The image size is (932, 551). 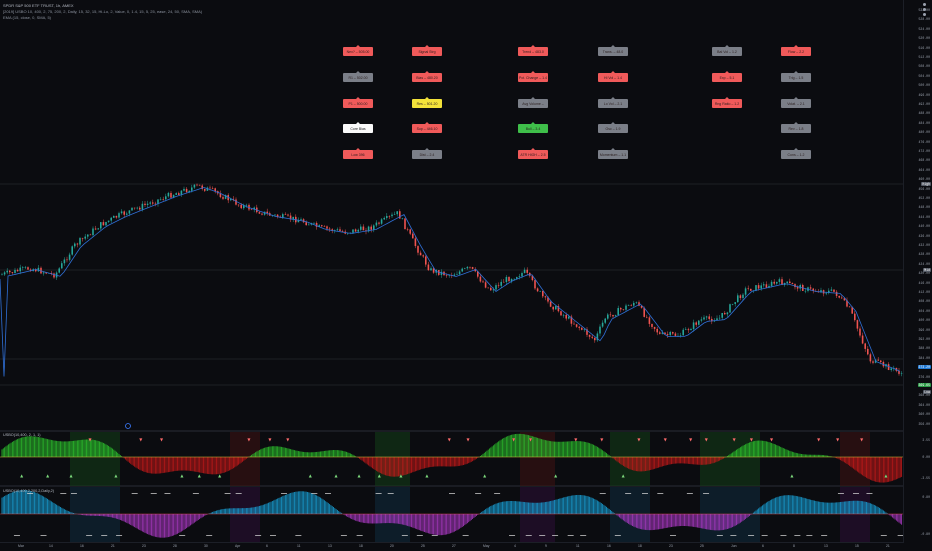 What do you see at coordinates (924, 160) in the screenshot?
I see `price-tick: 468.00` at bounding box center [924, 160].